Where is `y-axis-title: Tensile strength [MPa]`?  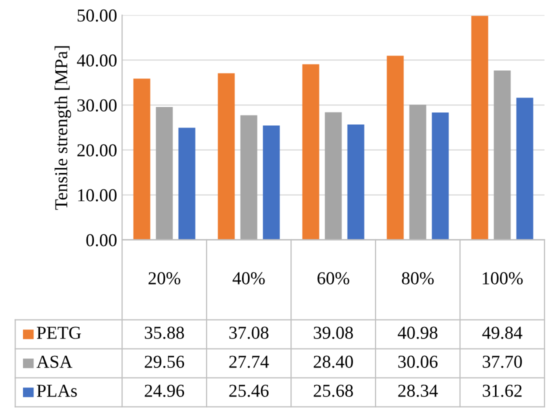 y-axis-title: Tensile strength [MPa] is located at coordinates (63, 128).